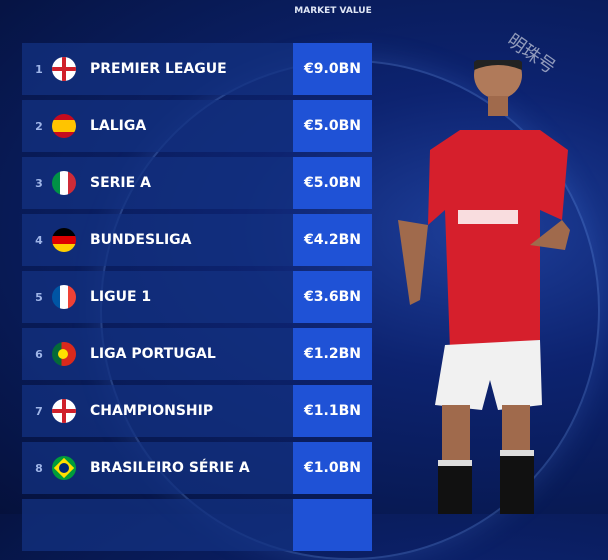 The width and height of the screenshot is (608, 560). I want to click on market-value: €1.0BN, so click(332, 468).